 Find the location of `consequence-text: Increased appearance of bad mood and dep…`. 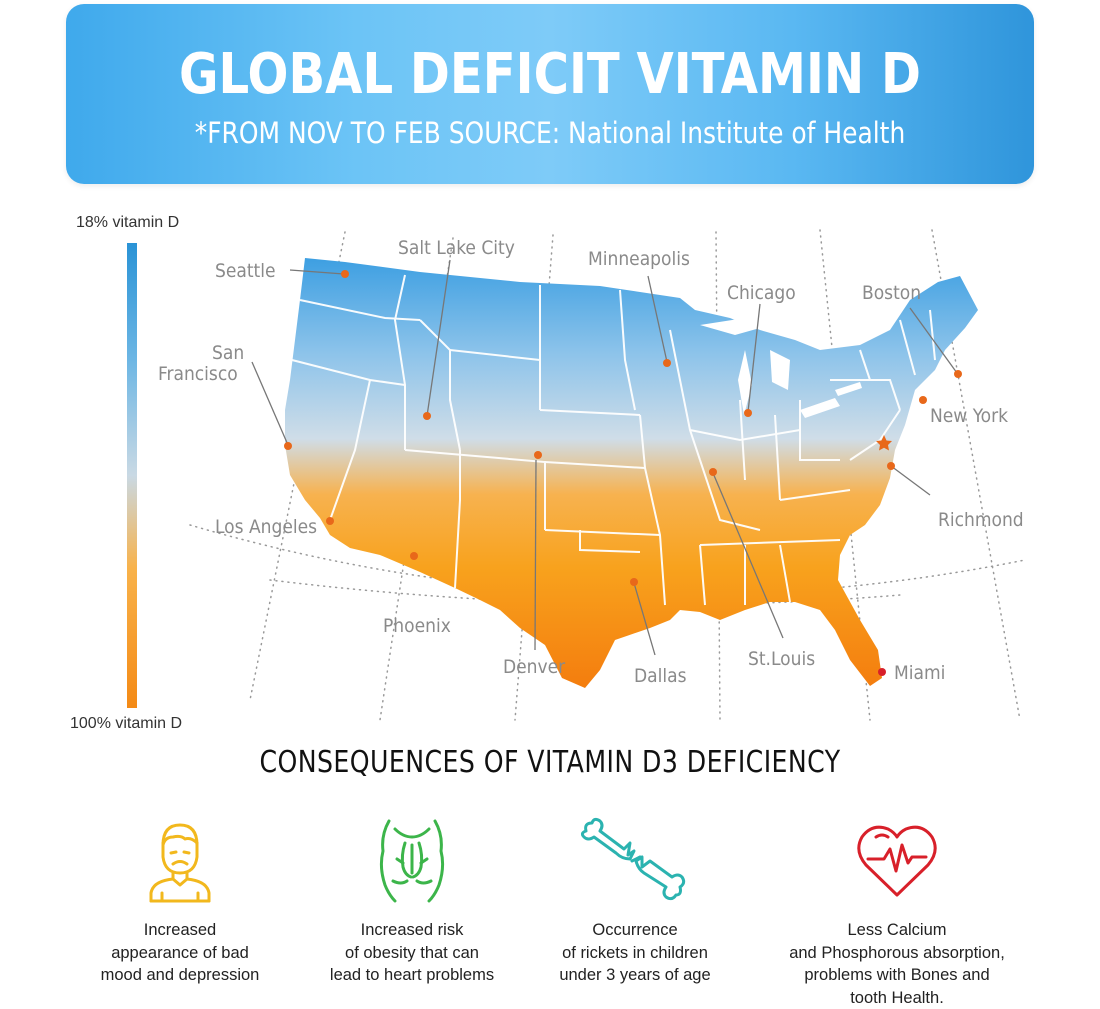

consequence-text: Increased appearance of bad mood and dep… is located at coordinates (180, 953).